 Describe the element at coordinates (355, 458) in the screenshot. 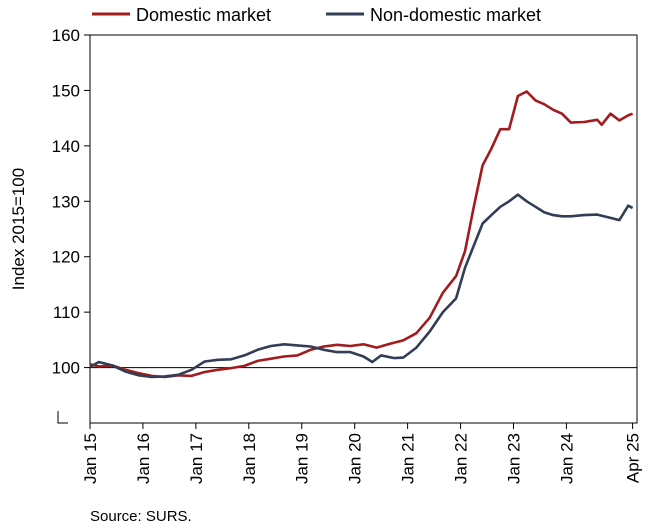

I see `x-tick-label: Jan 20` at that location.